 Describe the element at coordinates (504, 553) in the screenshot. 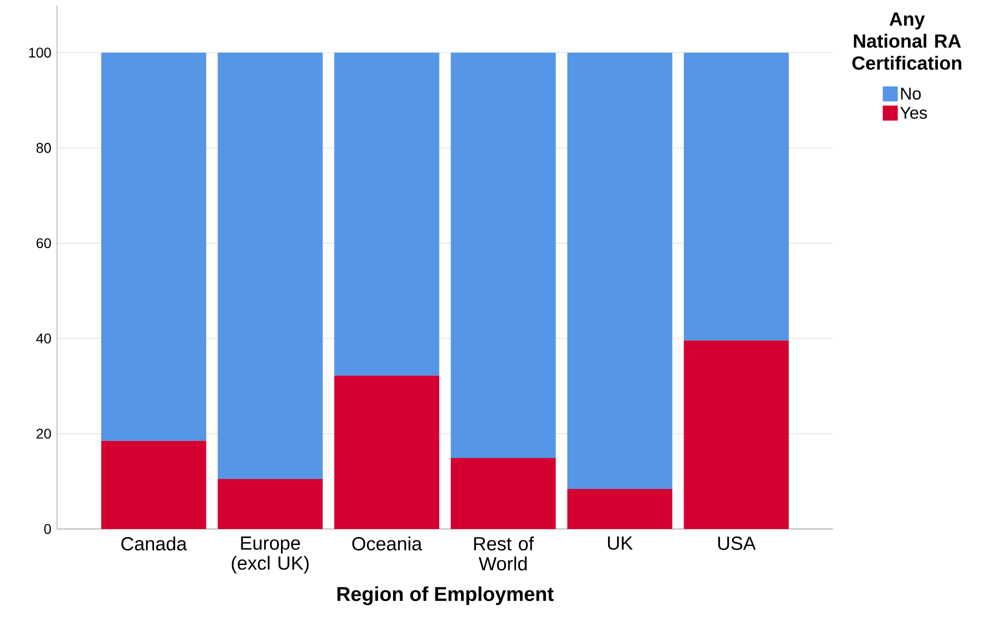

I see `x-tick-label: Rest of World` at that location.